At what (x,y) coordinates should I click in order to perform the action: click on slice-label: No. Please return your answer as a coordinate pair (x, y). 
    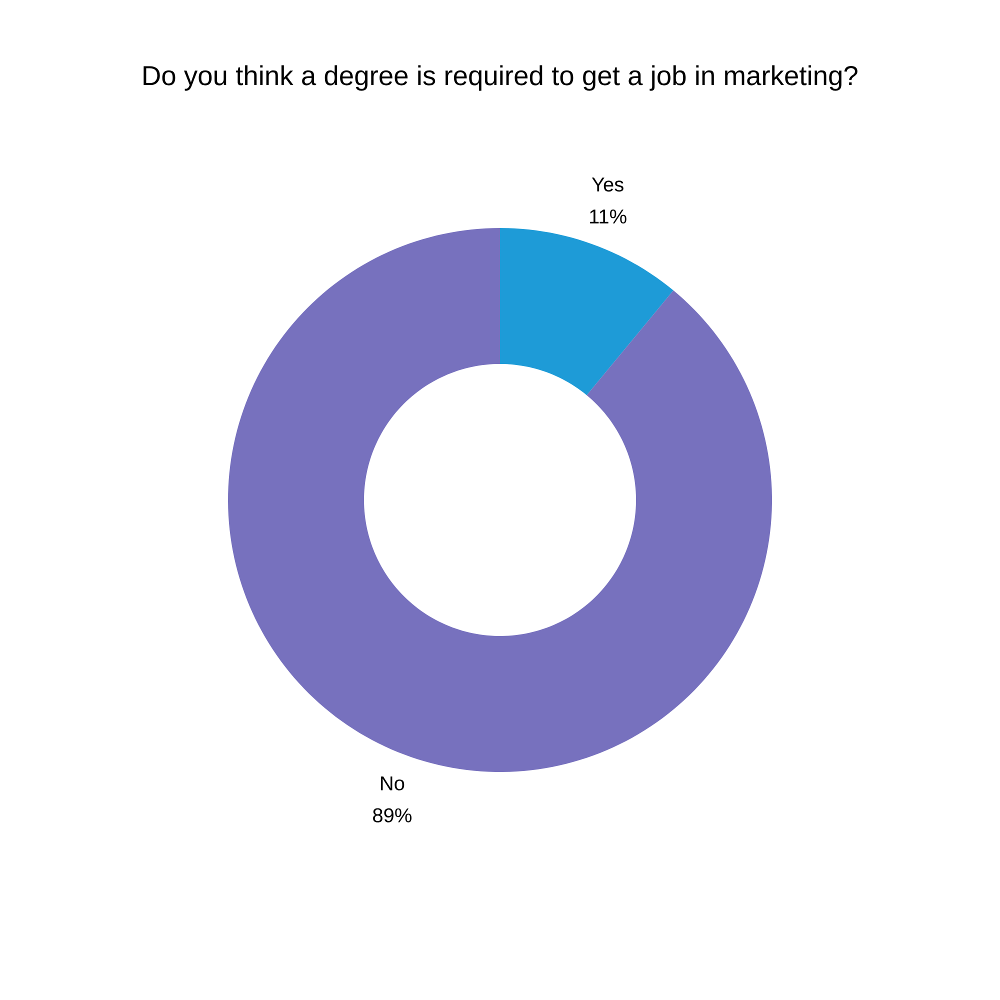
    Looking at the image, I should click on (392, 783).